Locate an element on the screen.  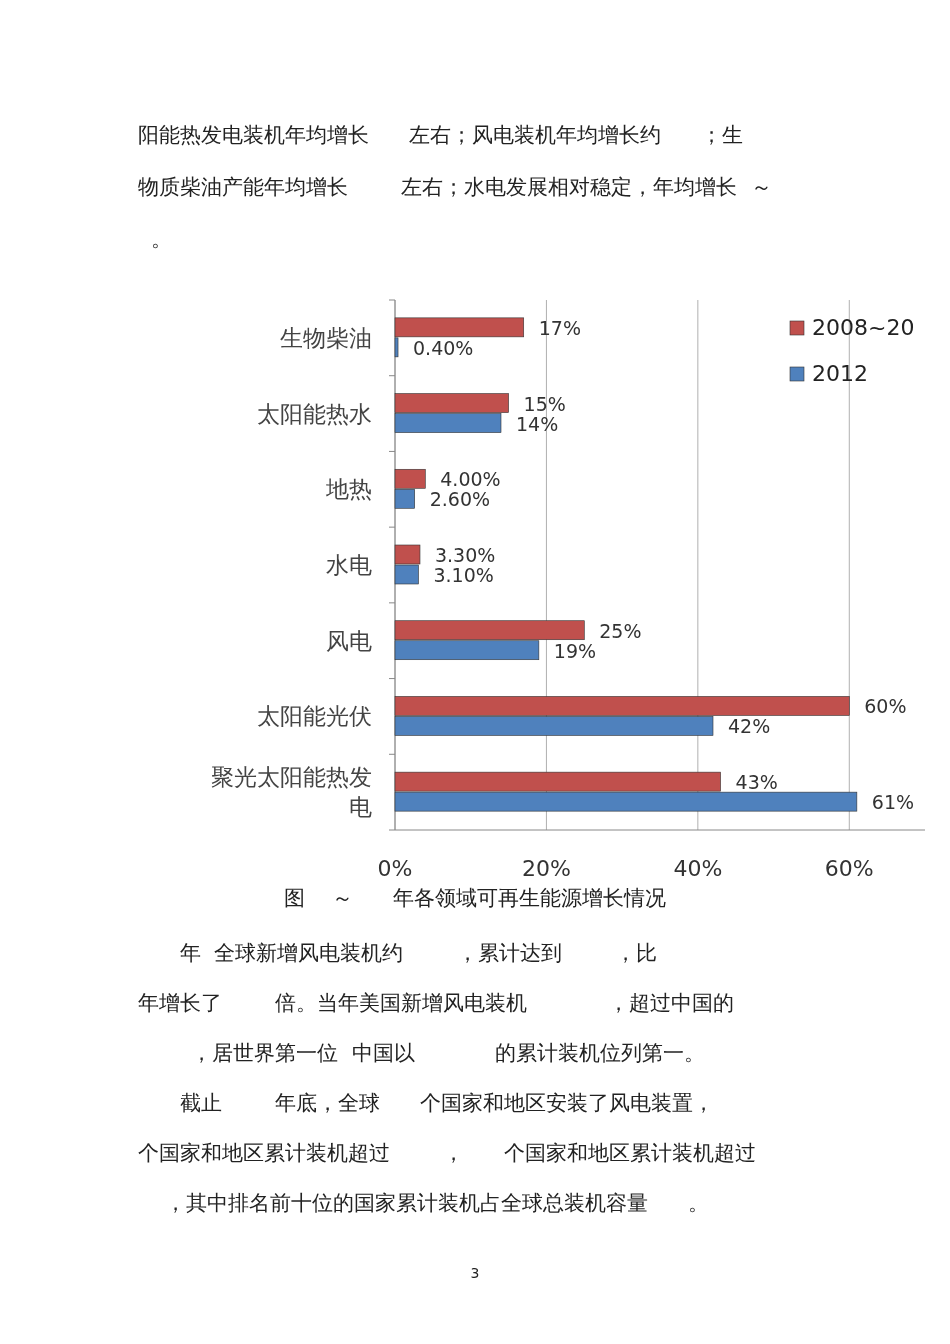
data-label: 14% is located at coordinates (537, 423).